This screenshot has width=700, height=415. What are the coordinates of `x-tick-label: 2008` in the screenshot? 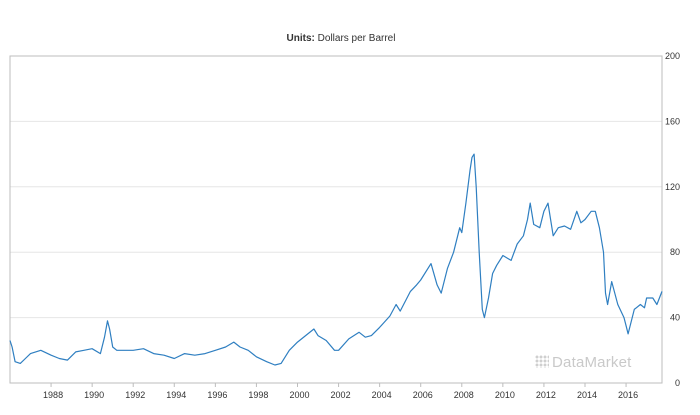 It's located at (464, 395).